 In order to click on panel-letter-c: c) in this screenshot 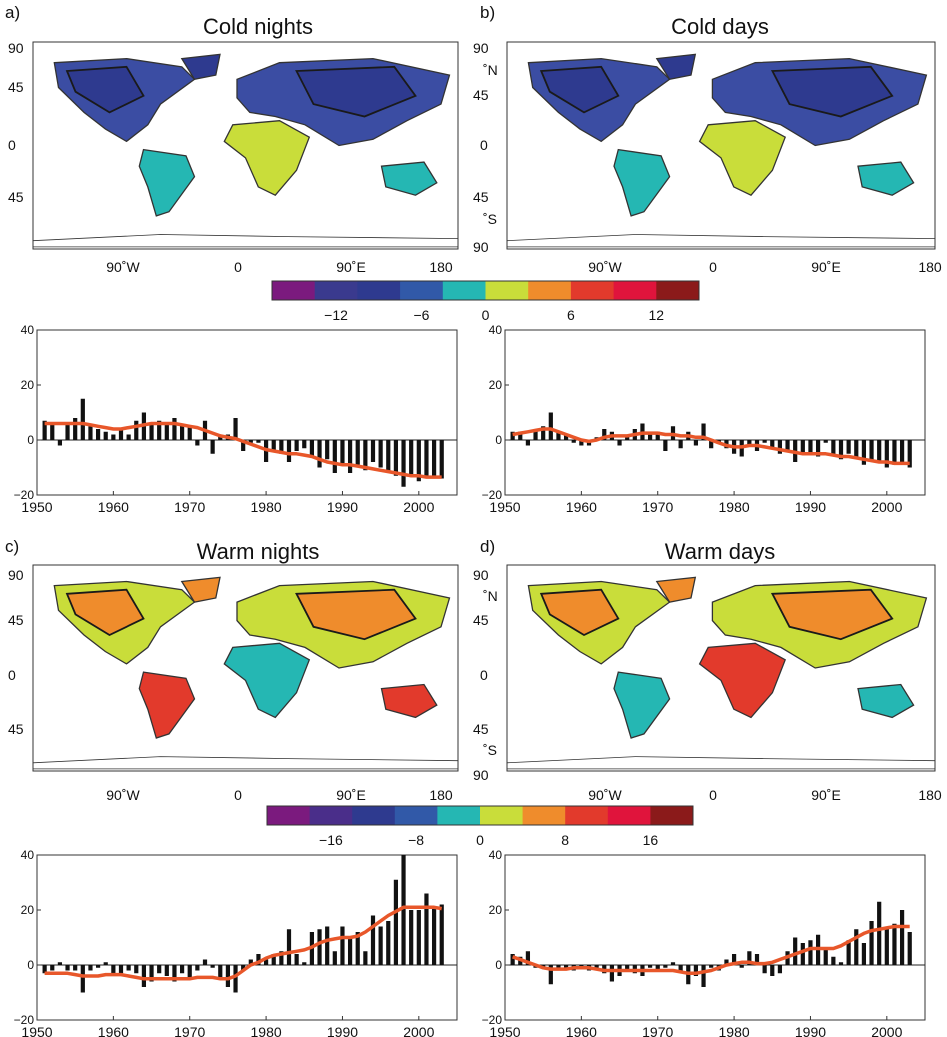, I will do `click(12, 546)`.